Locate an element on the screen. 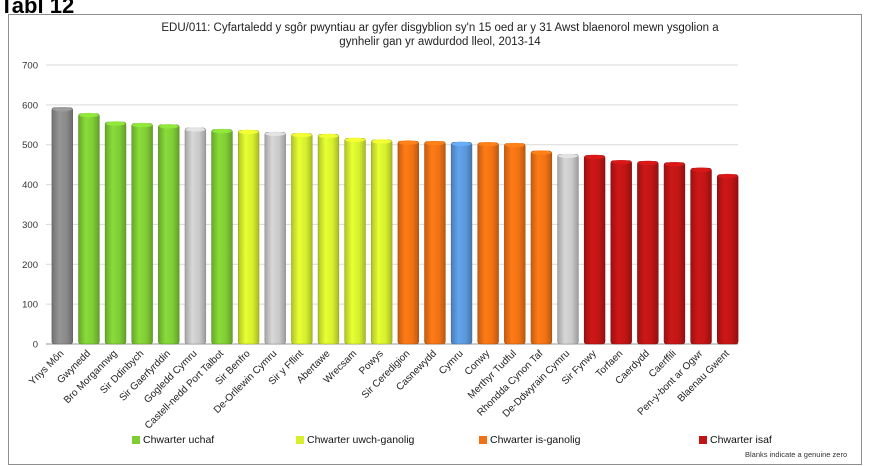 The image size is (885, 466). x-tick-label: Cymru is located at coordinates (451, 362).